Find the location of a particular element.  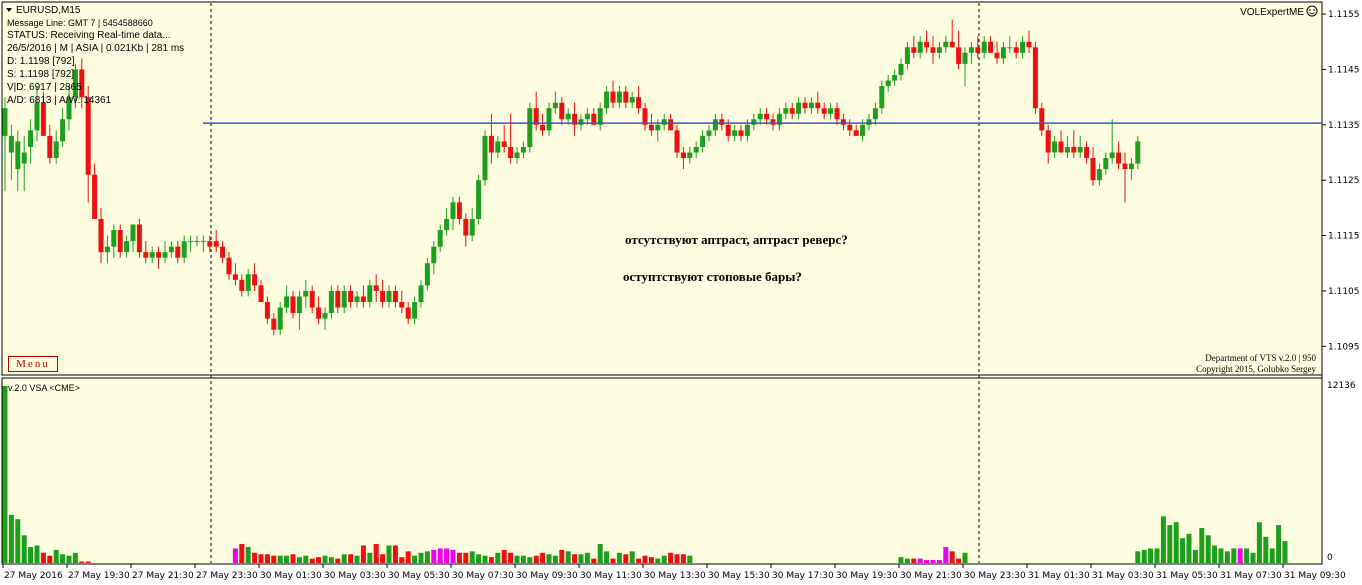

price-tick: 1.1105 is located at coordinates (1341, 292).